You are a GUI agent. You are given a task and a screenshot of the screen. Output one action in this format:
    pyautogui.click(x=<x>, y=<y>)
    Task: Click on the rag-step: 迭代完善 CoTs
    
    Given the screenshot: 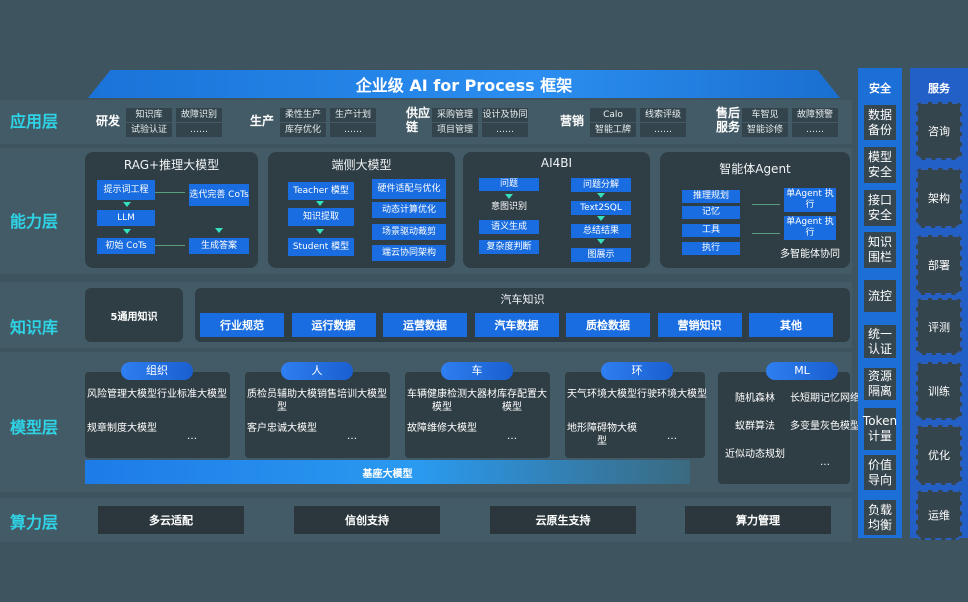 What is the action you would take?
    pyautogui.click(x=219, y=195)
    